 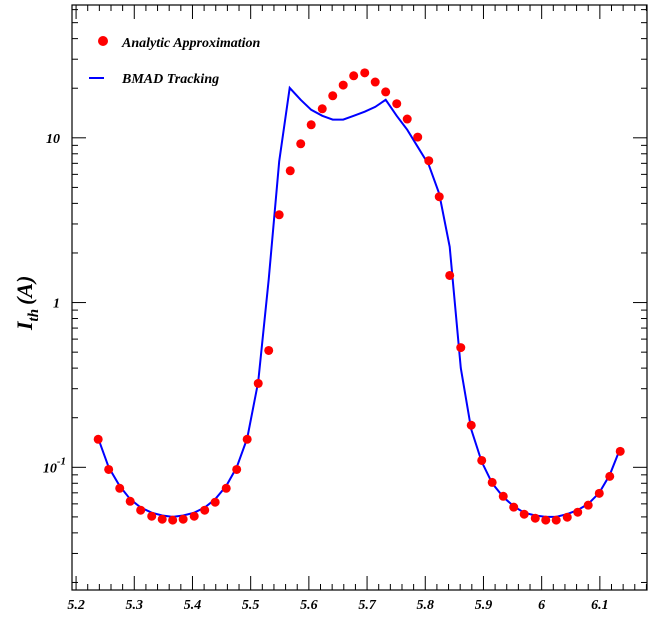 I want to click on y-tick-labels: 10 1 10-1, so click(x=54, y=304).